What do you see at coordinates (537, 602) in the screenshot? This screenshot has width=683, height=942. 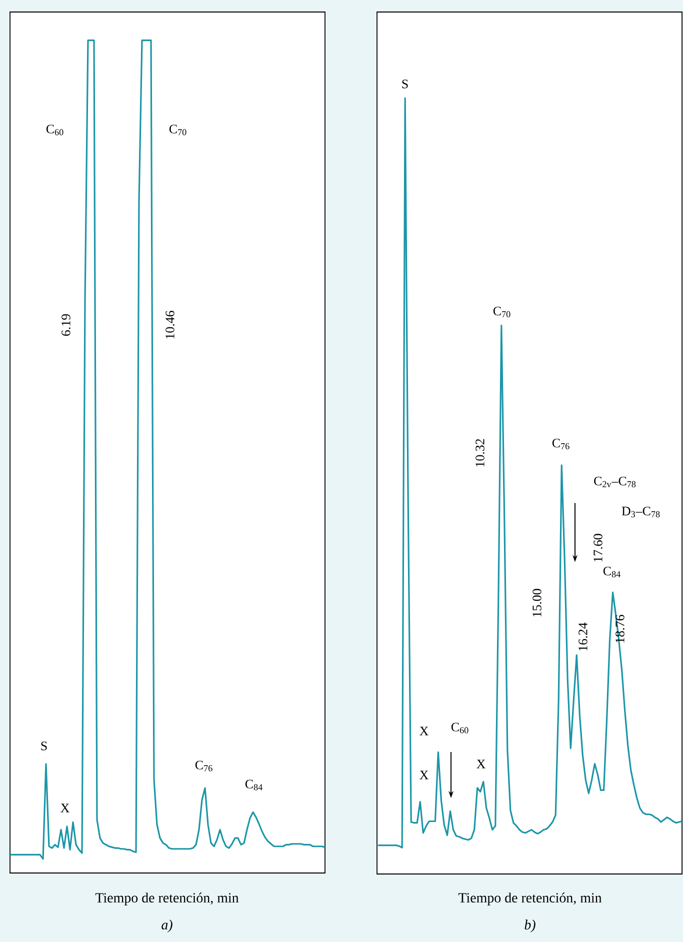 I see `annotation: 15.00` at bounding box center [537, 602].